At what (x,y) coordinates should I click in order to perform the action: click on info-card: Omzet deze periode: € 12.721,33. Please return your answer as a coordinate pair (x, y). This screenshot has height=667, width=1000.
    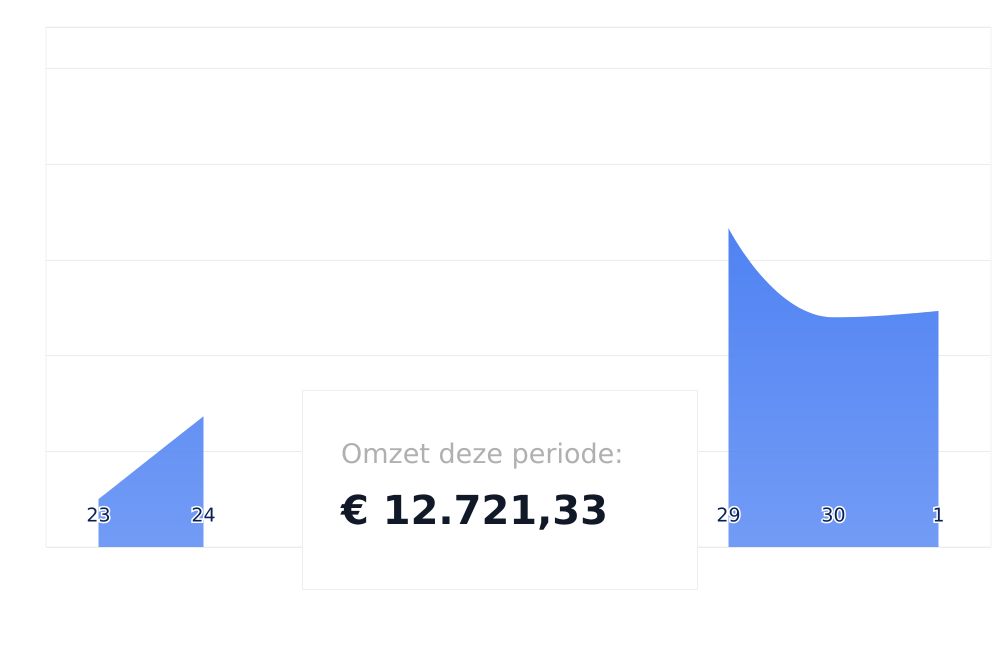
    Looking at the image, I should click on (500, 490).